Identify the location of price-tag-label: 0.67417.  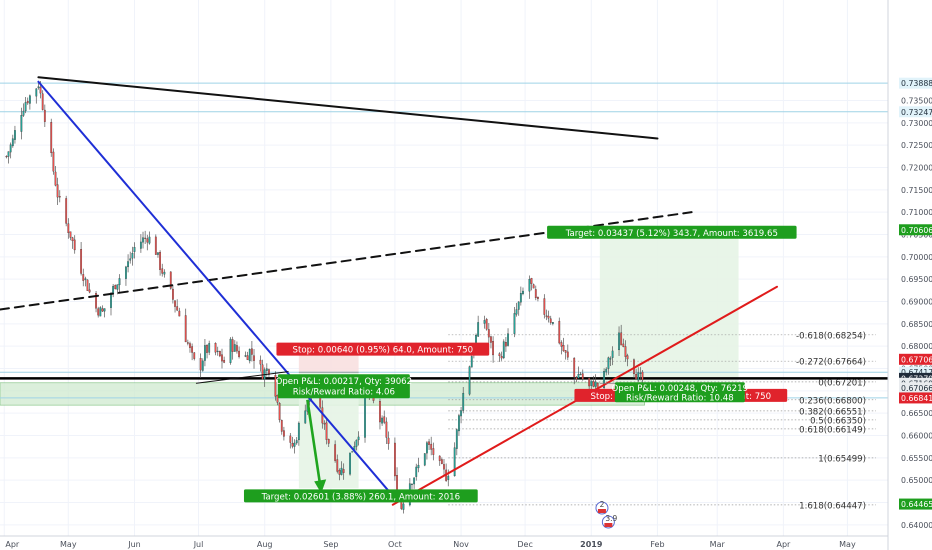
(916, 372).